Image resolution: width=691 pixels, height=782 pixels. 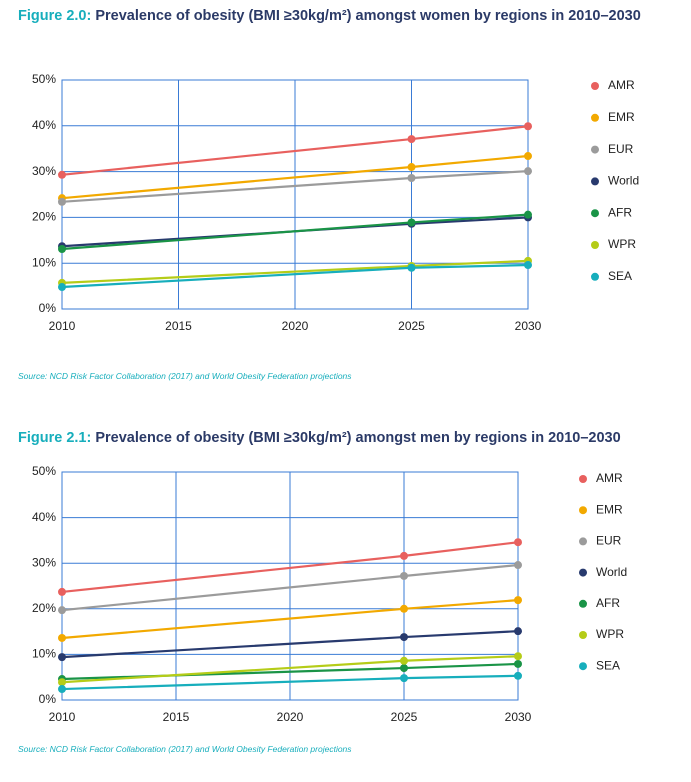 What do you see at coordinates (55, 438) in the screenshot?
I see `figure-label: Figure 2.1:` at bounding box center [55, 438].